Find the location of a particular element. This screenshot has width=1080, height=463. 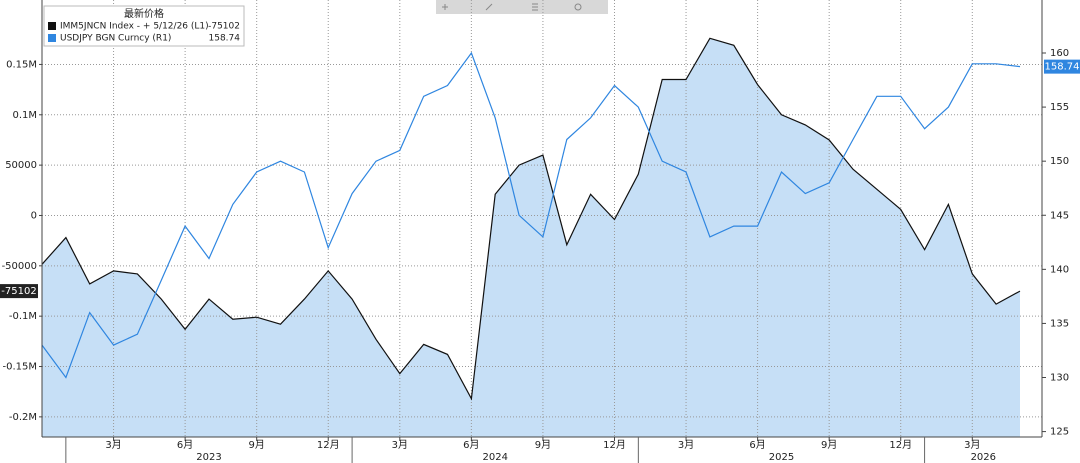

y-tick-label: -0.15M is located at coordinates (19, 367).